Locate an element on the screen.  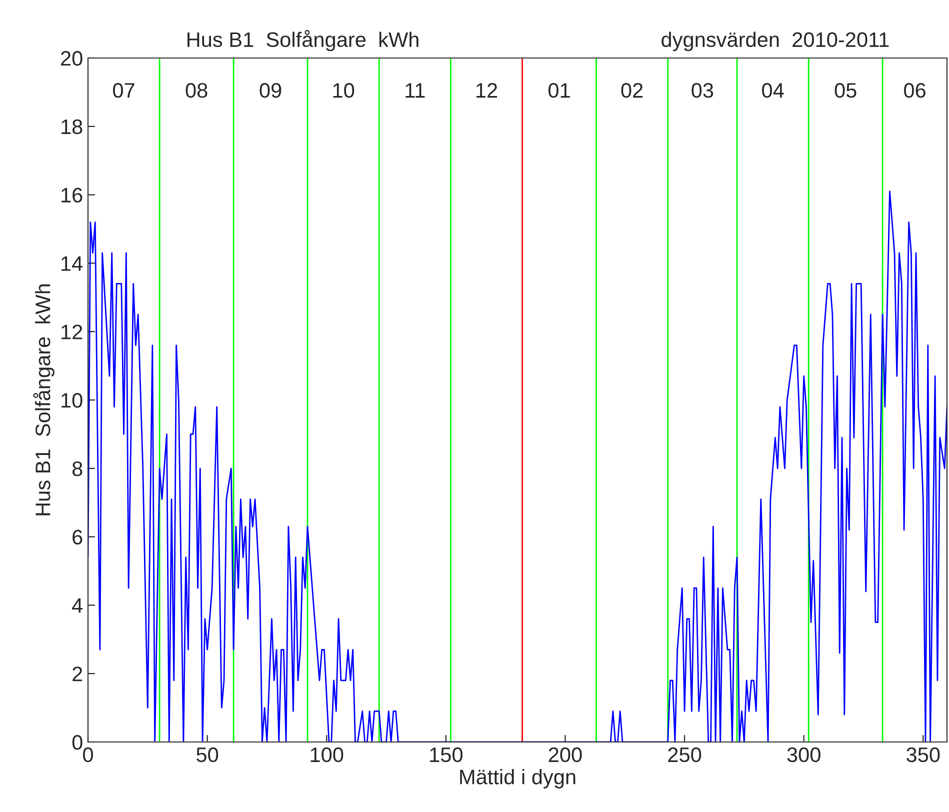
chart-subtitle: dygnsvärden 2010-2011 is located at coordinates (775, 42).